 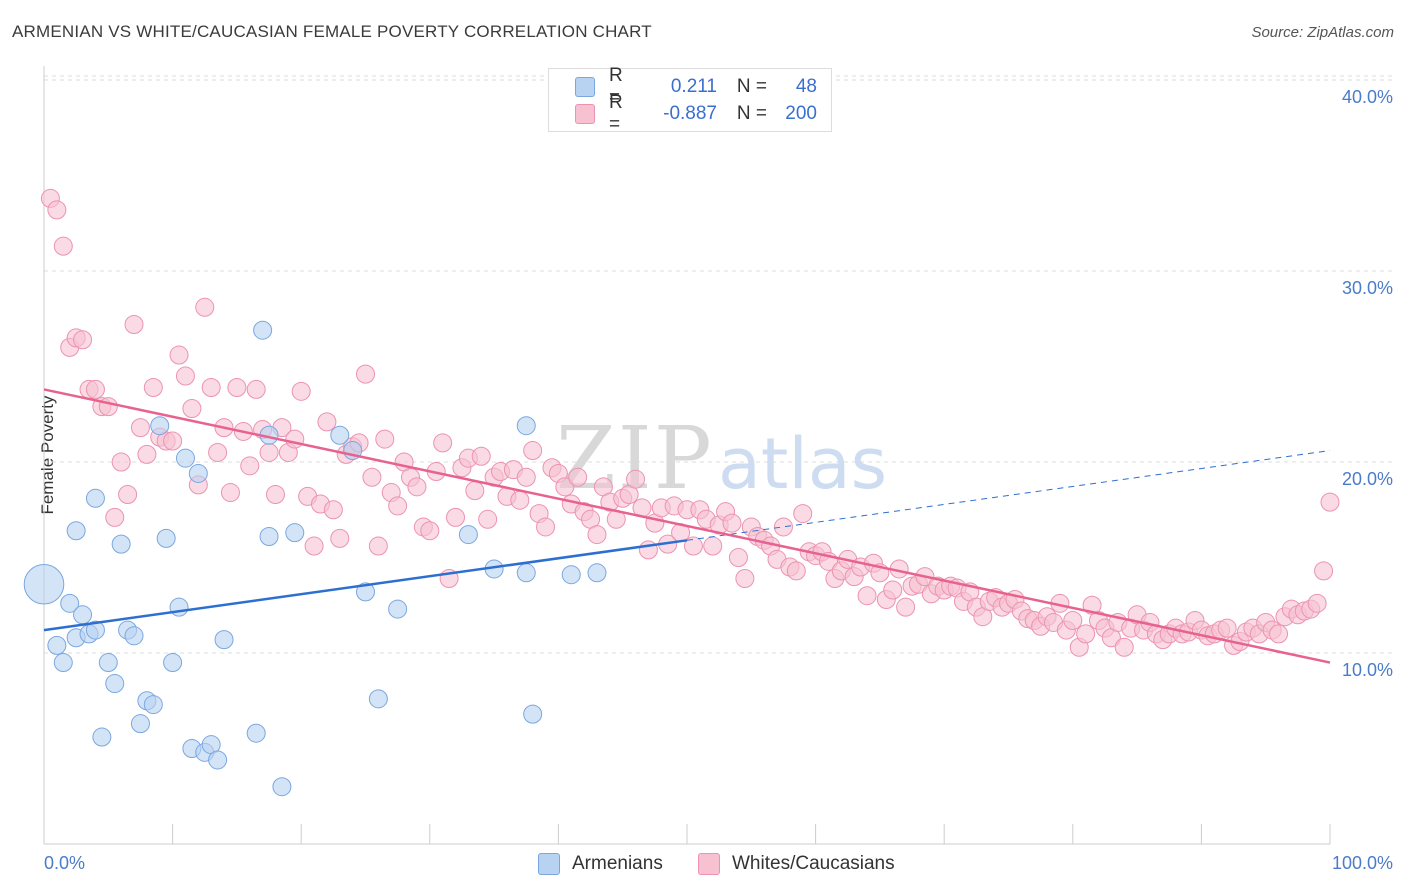 I want to click on legend-r-value: -0.887, so click(x=690, y=113).